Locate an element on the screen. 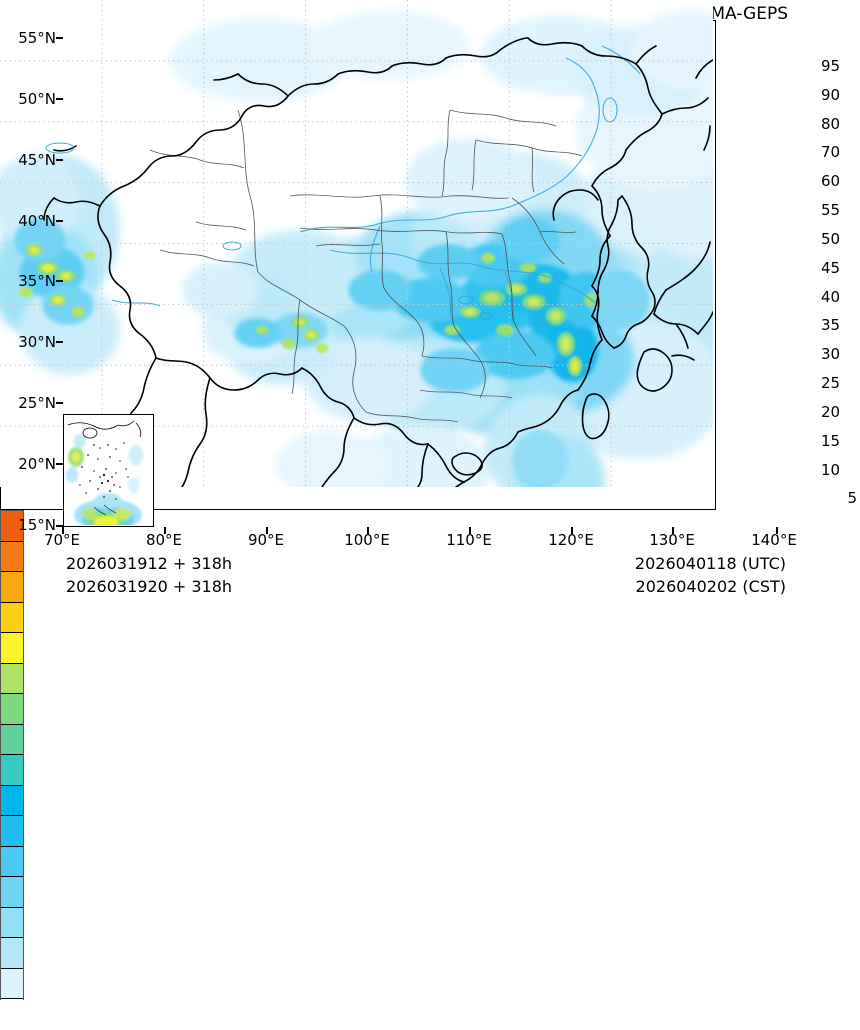  colorbar-tick-60: 60 is located at coordinates (831, 181).